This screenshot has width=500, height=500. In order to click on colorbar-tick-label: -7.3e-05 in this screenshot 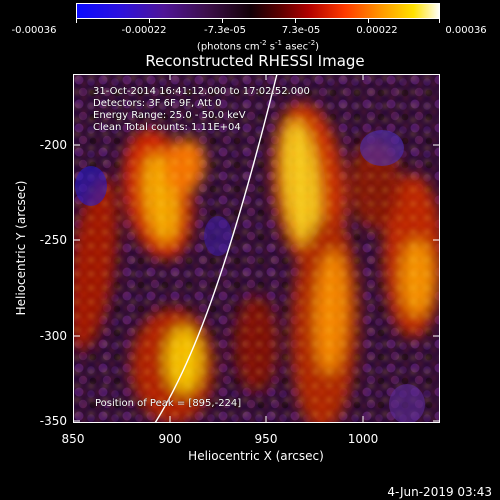, I will do `click(225, 30)`.